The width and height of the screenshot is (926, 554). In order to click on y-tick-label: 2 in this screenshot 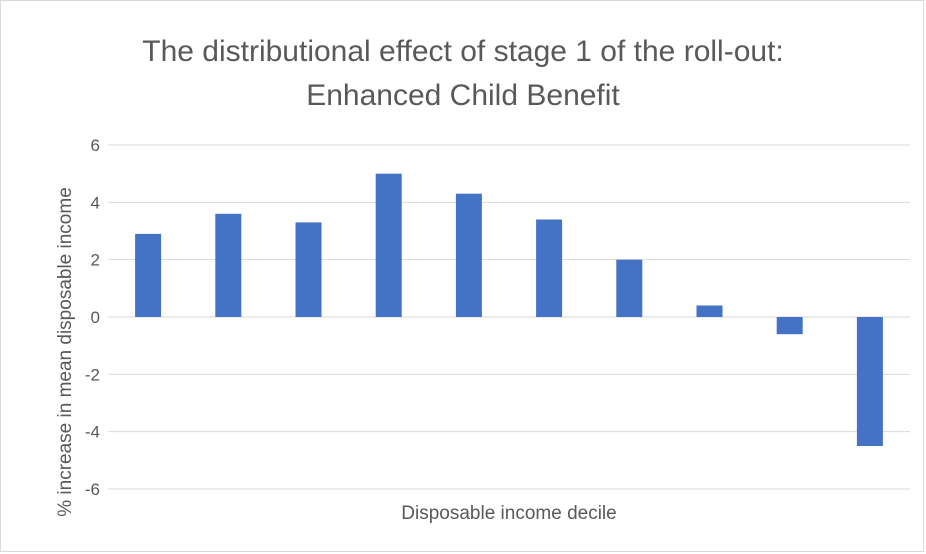, I will do `click(95, 260)`.